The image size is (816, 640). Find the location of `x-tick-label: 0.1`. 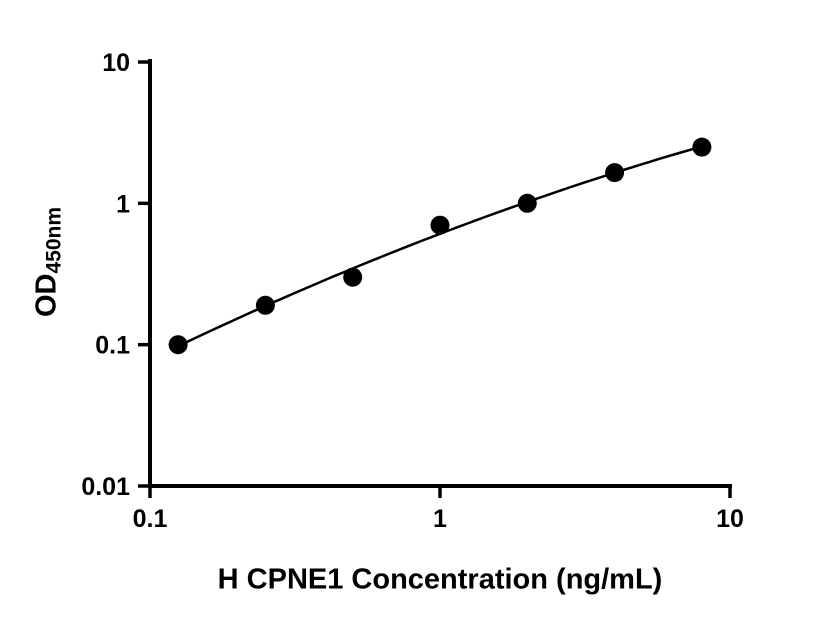

x-tick-label: 0.1 is located at coordinates (150, 519).